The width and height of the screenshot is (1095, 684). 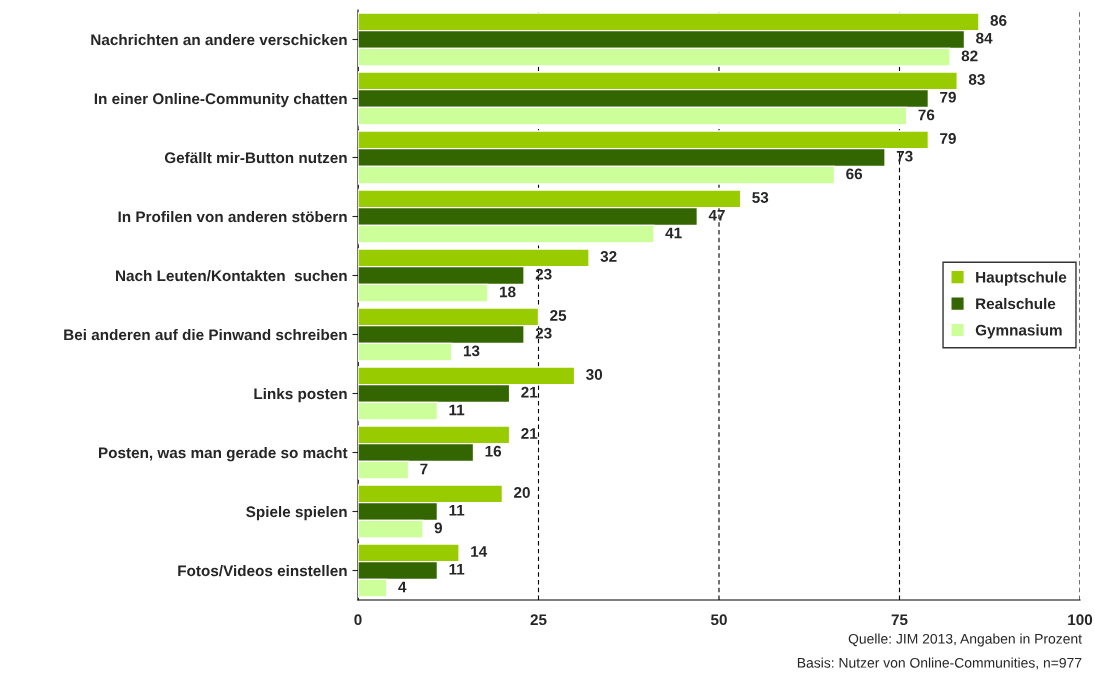 I want to click on data-label: 4, so click(x=402, y=587).